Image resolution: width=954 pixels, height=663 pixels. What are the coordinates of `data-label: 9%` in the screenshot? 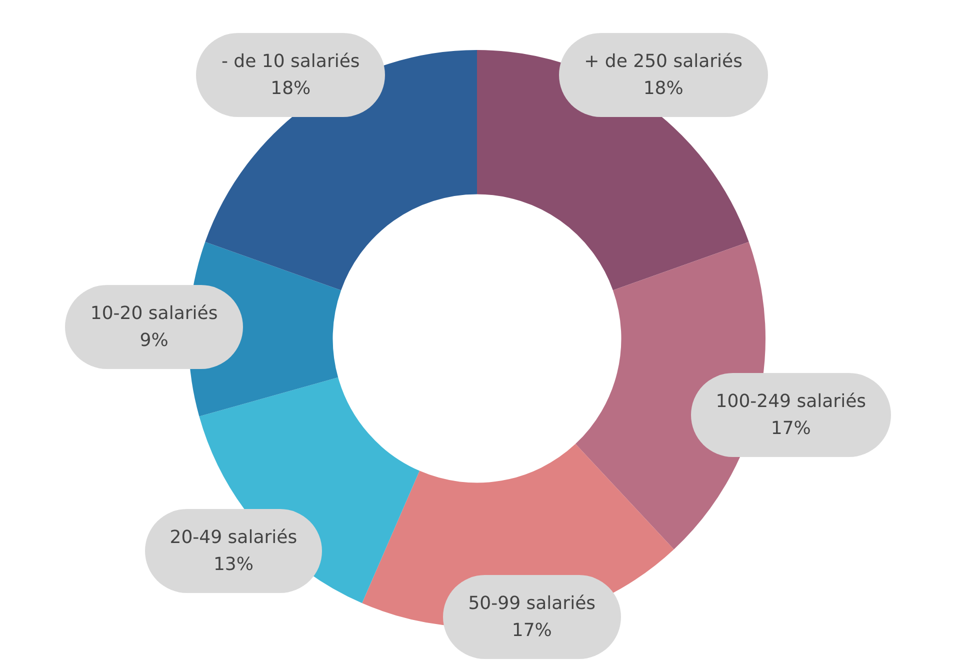 It's located at (154, 341).